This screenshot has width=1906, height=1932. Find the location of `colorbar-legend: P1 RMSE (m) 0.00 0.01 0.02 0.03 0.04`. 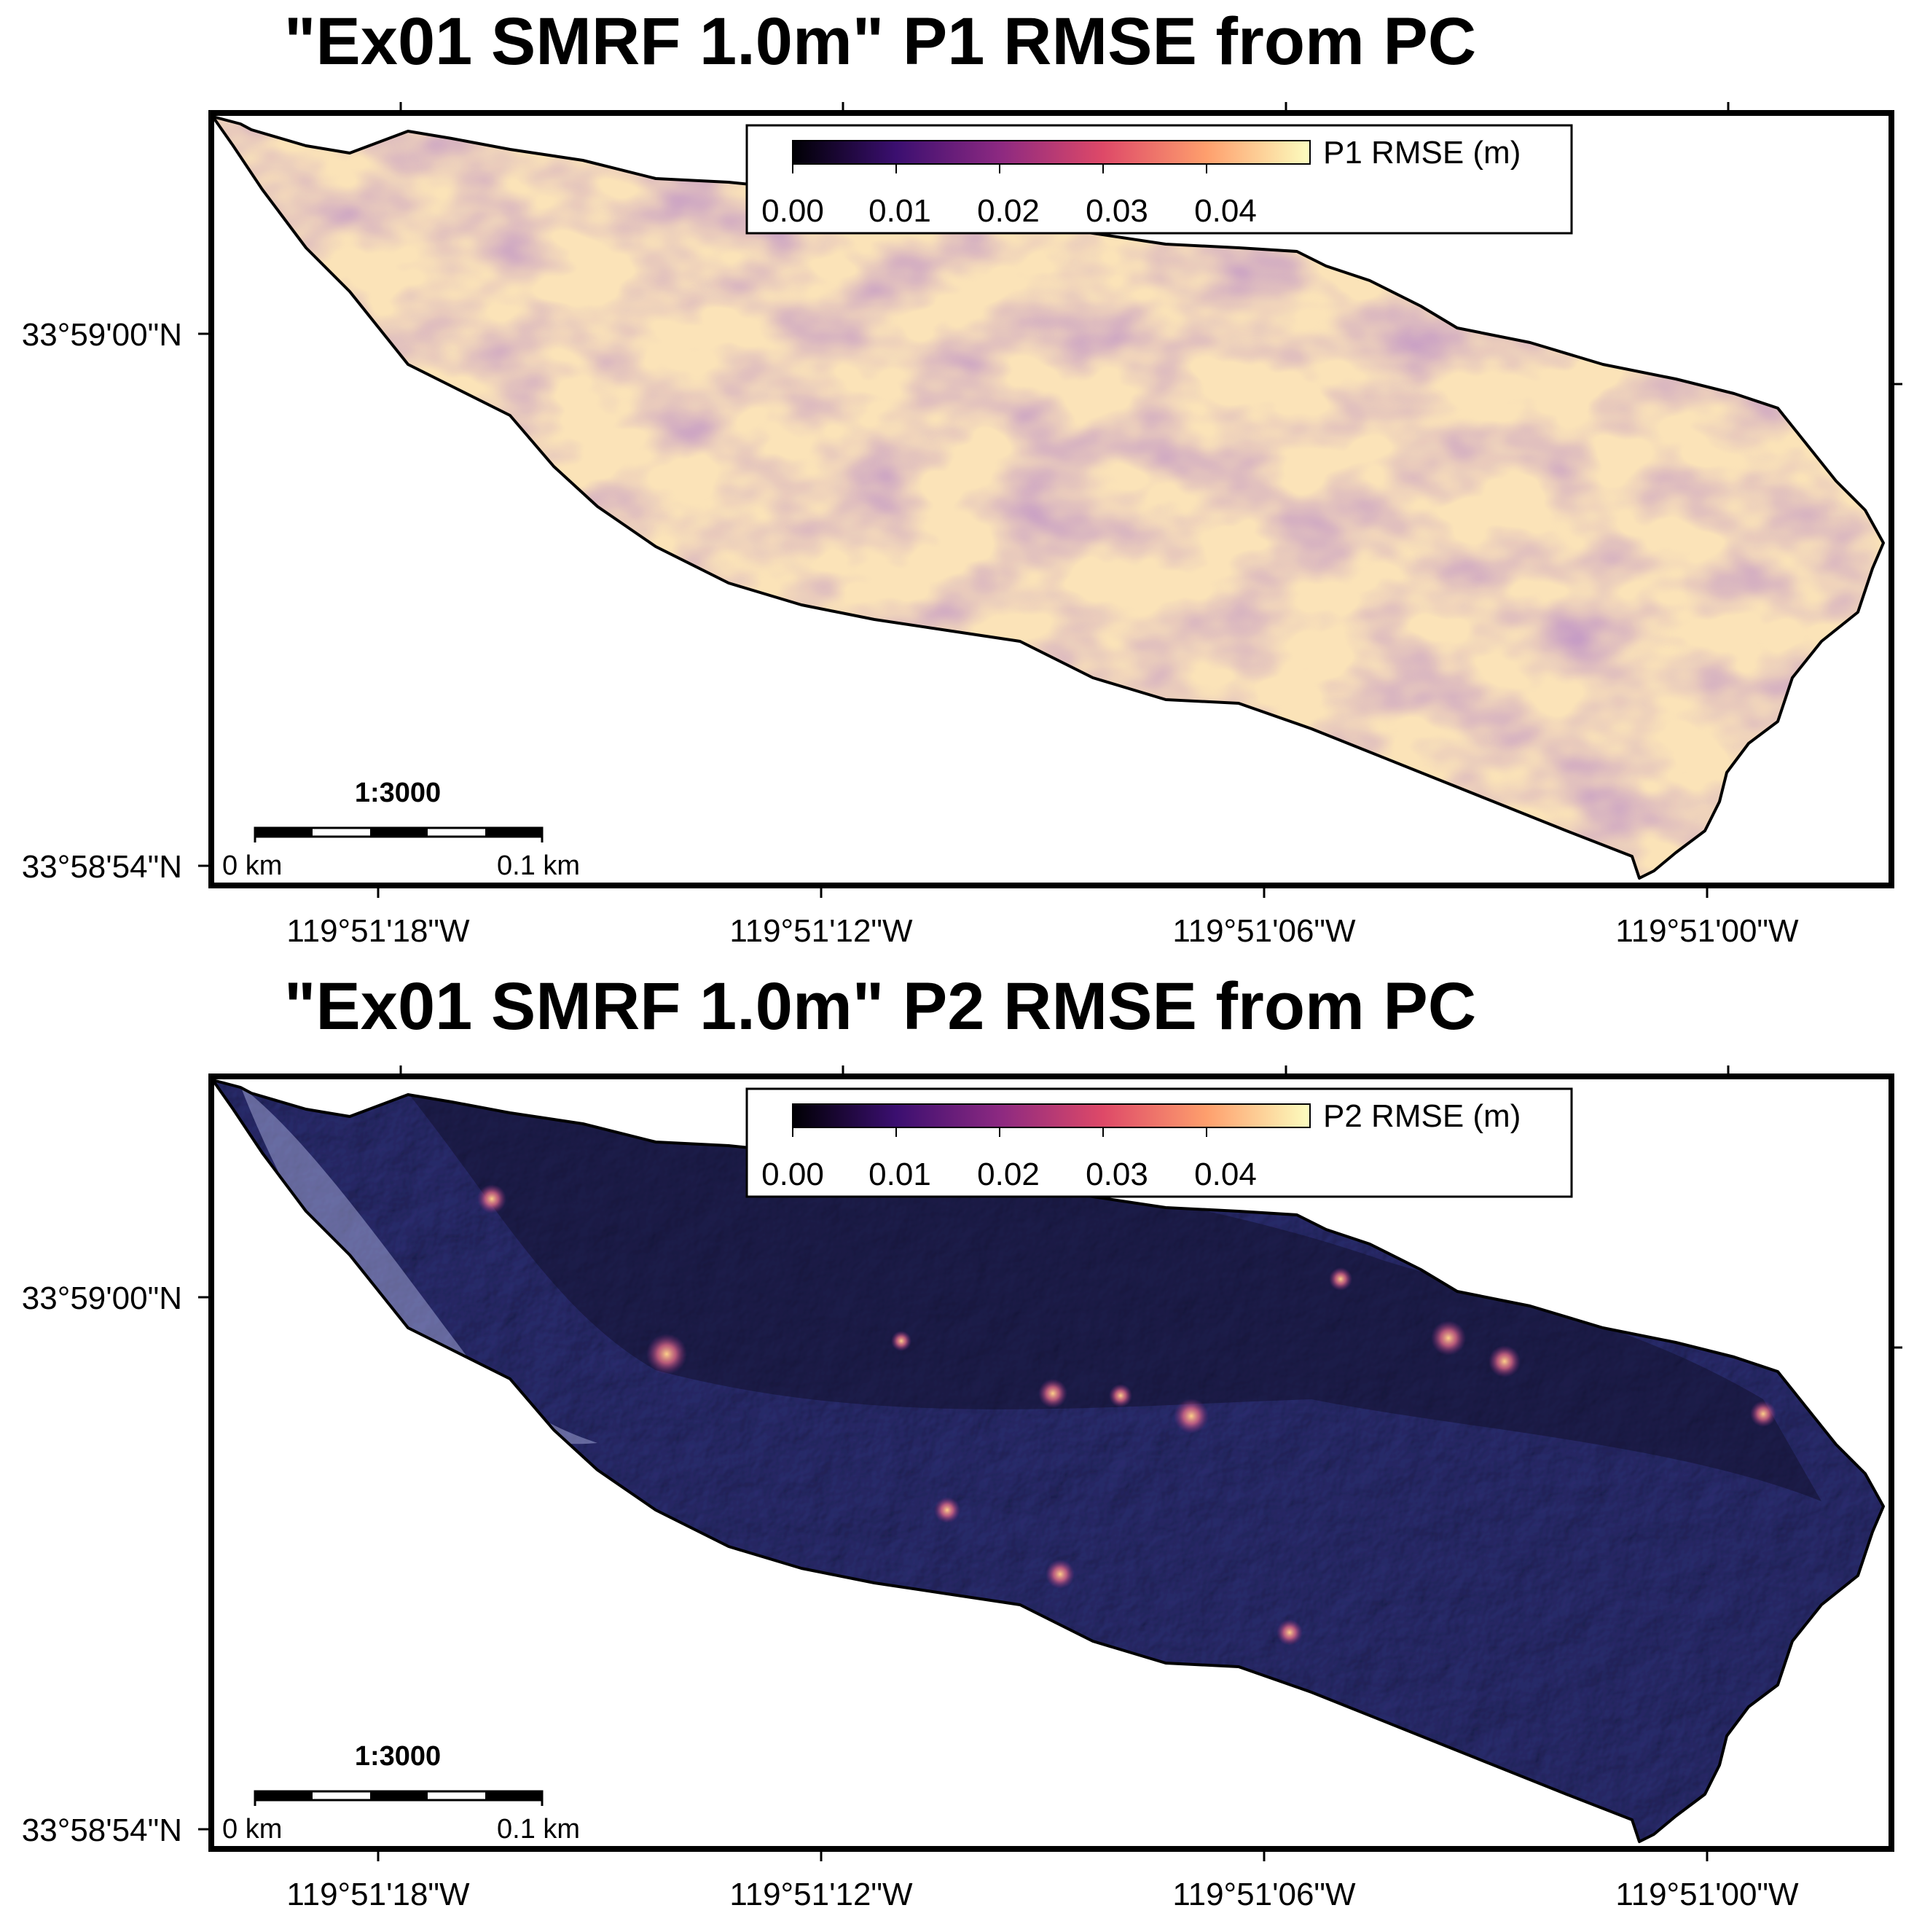

colorbar-legend: P1 RMSE (m) 0.00 0.01 0.02 0.03 0.04 is located at coordinates (1159, 179).